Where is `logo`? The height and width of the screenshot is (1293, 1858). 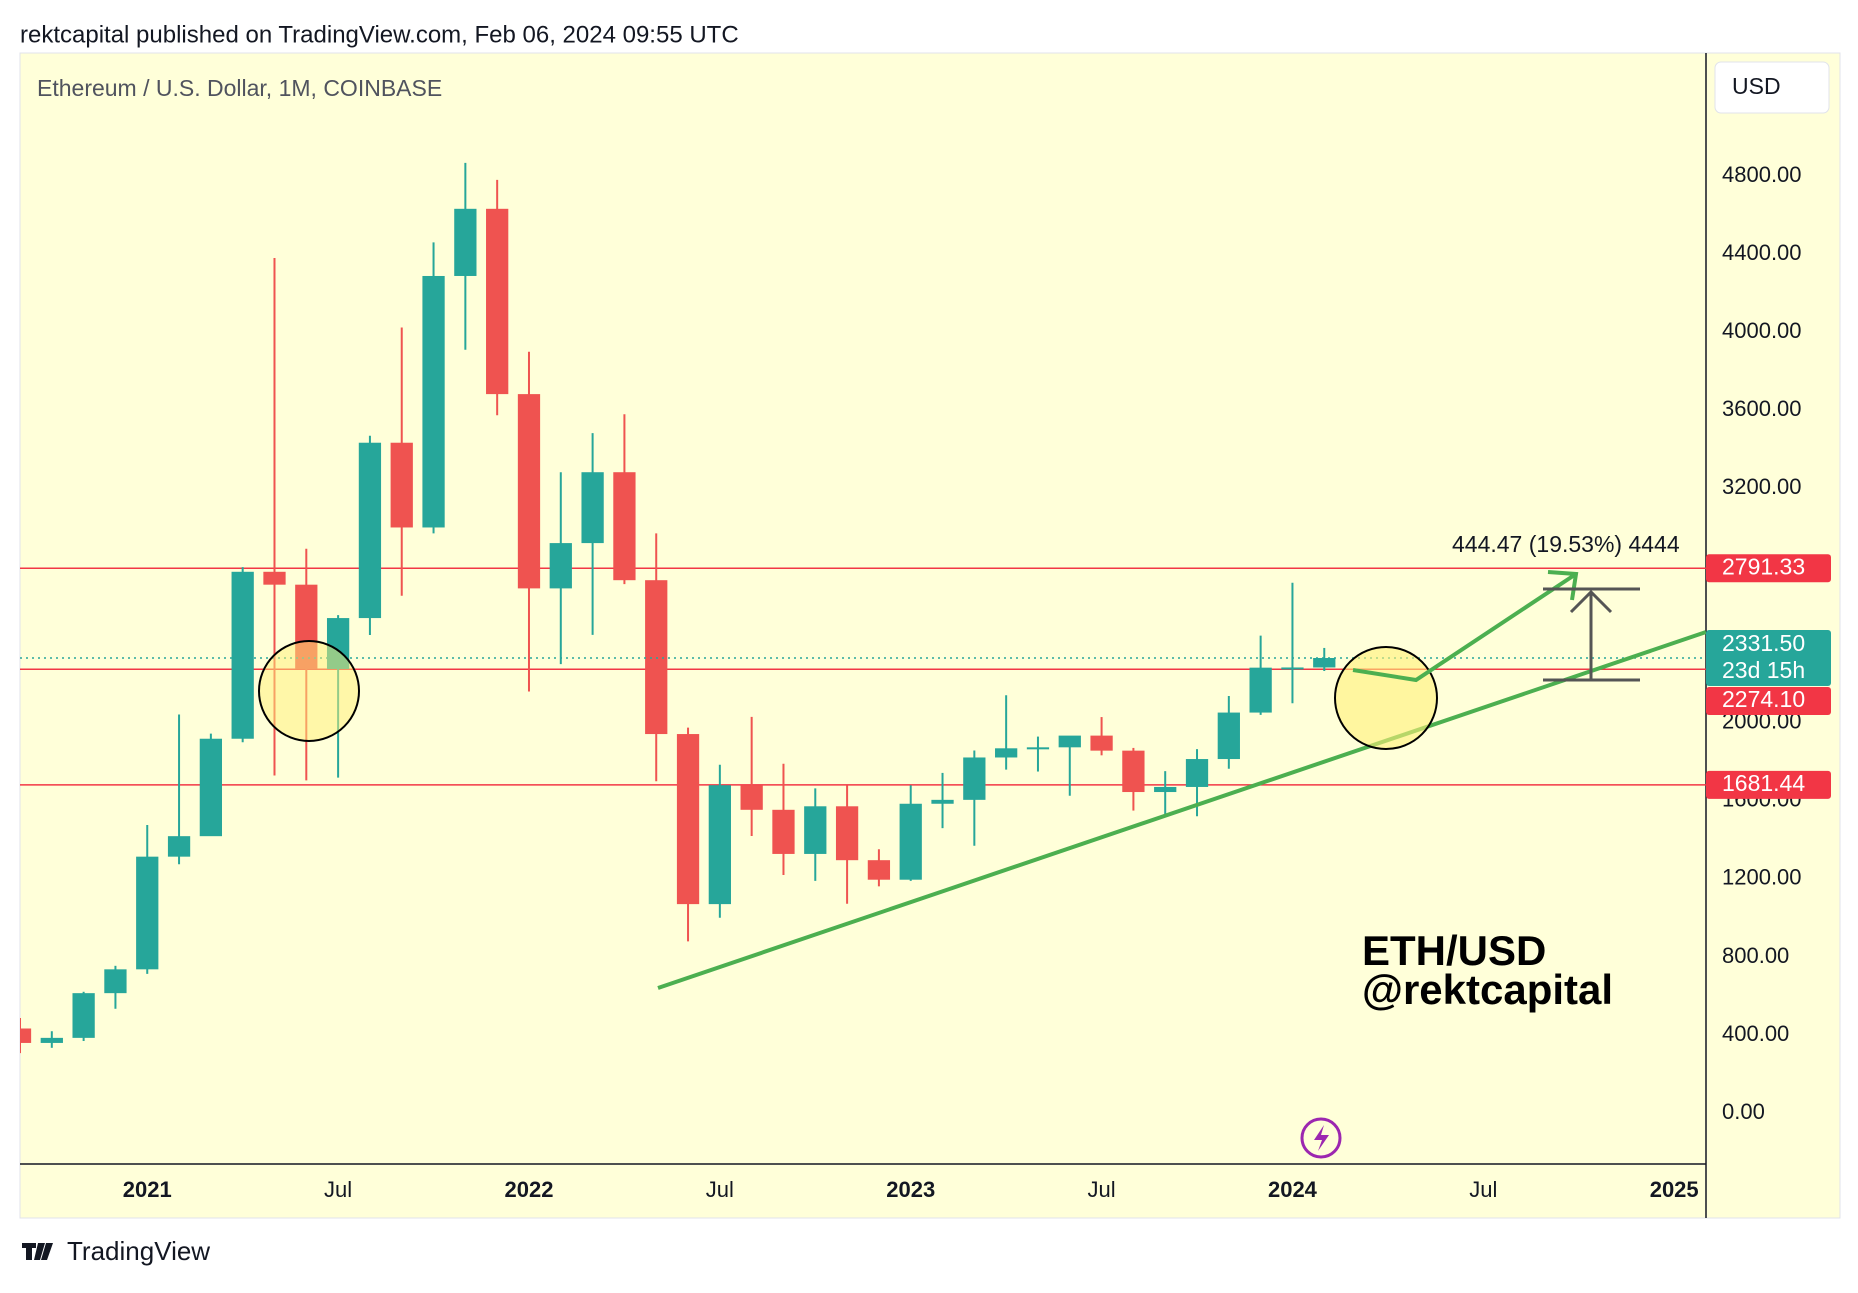
logo is located at coordinates (37, 1251).